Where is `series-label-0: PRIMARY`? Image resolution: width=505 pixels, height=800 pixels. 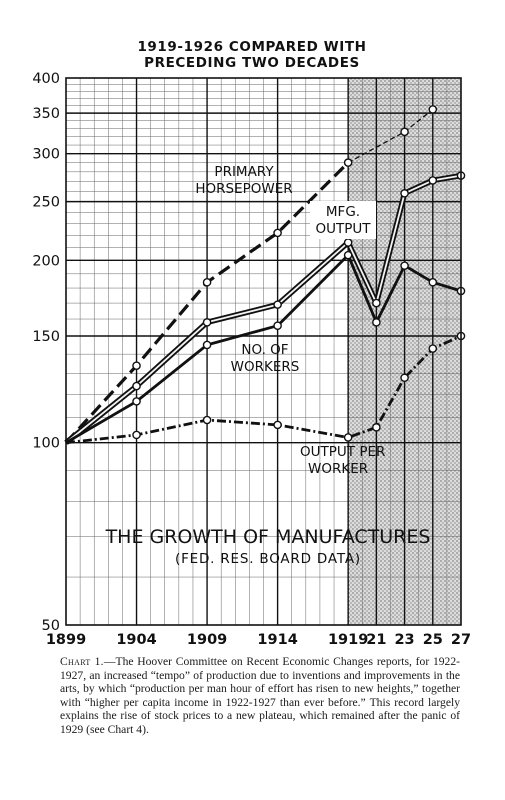 series-label-0: PRIMARY is located at coordinates (244, 172).